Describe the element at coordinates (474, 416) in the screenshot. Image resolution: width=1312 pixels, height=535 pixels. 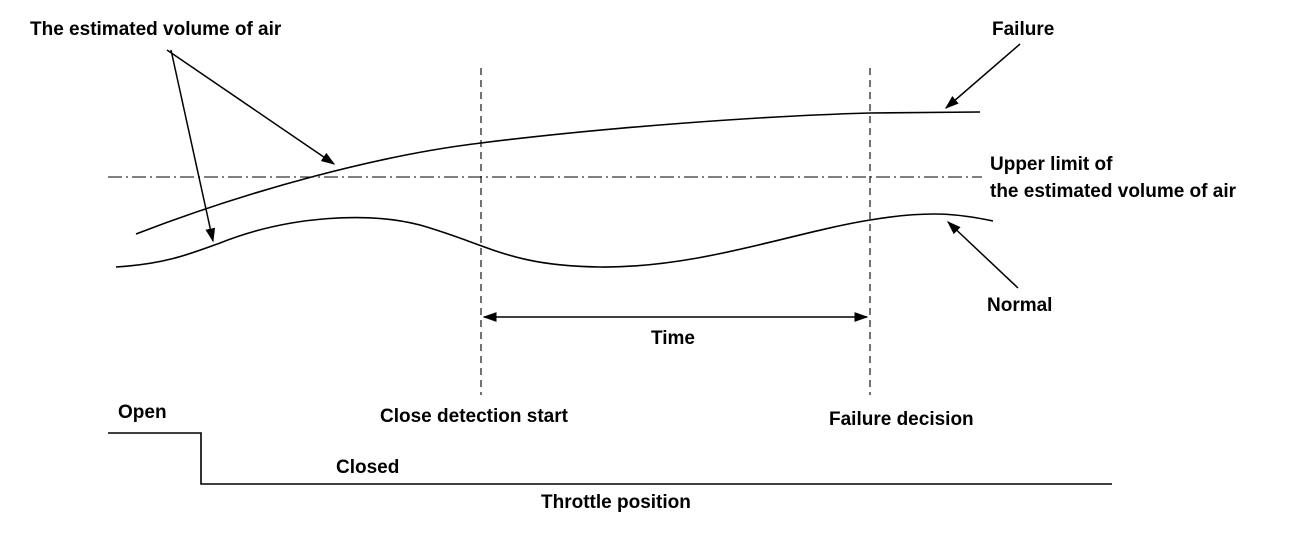
I see `close-detection-start-label: Close detection start` at that location.